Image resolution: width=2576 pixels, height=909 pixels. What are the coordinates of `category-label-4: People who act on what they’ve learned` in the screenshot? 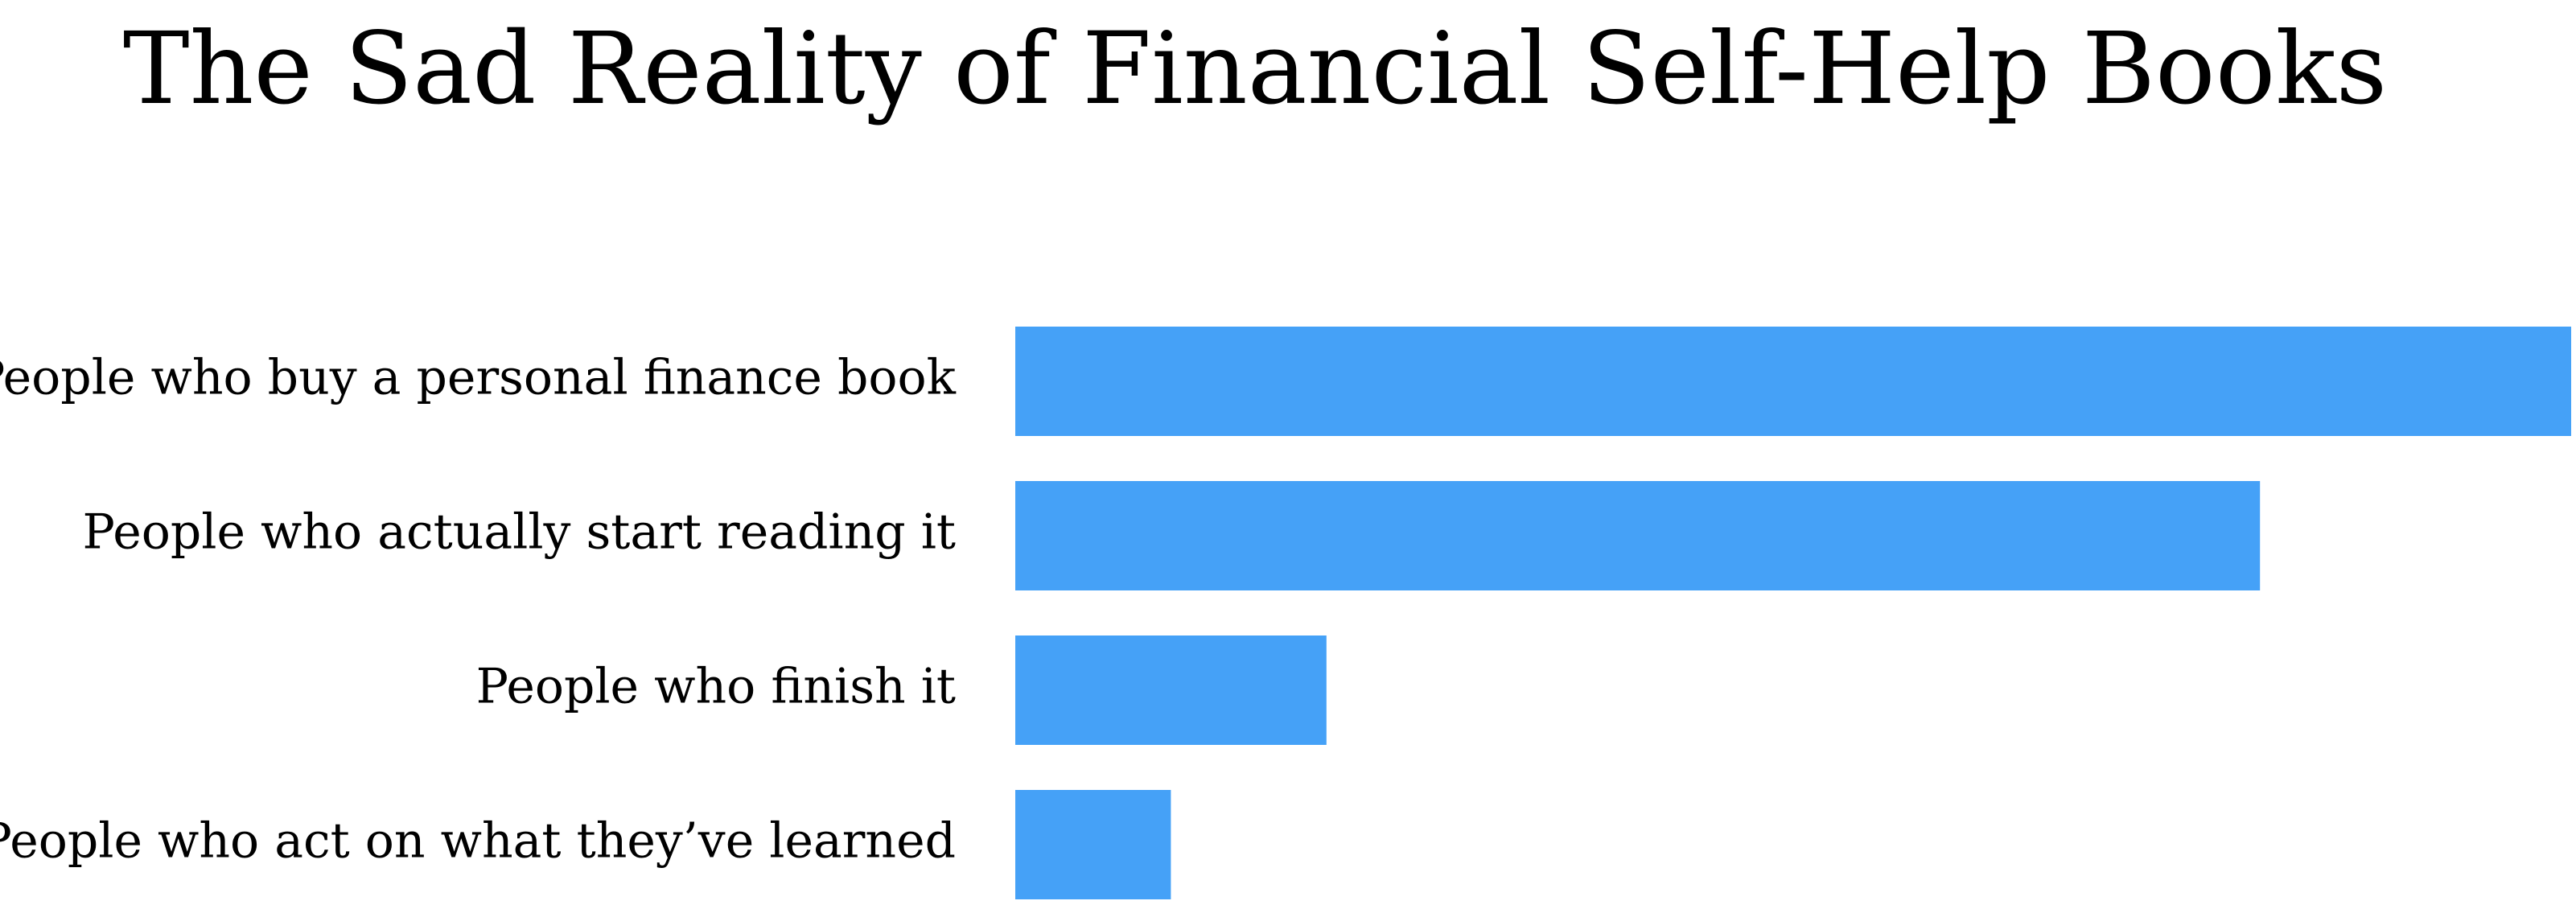 It's located at (478, 842).